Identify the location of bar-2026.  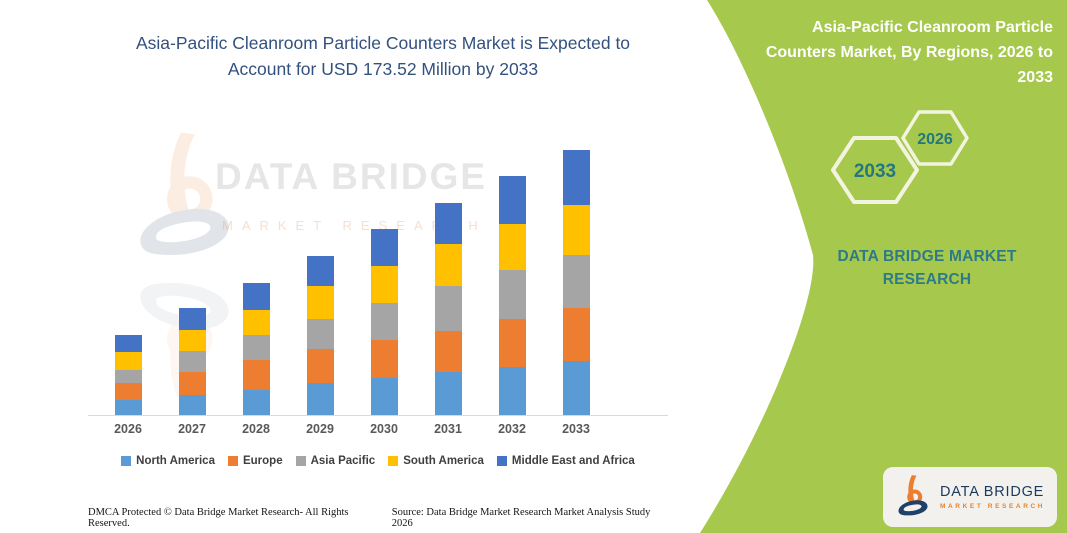
(128, 375).